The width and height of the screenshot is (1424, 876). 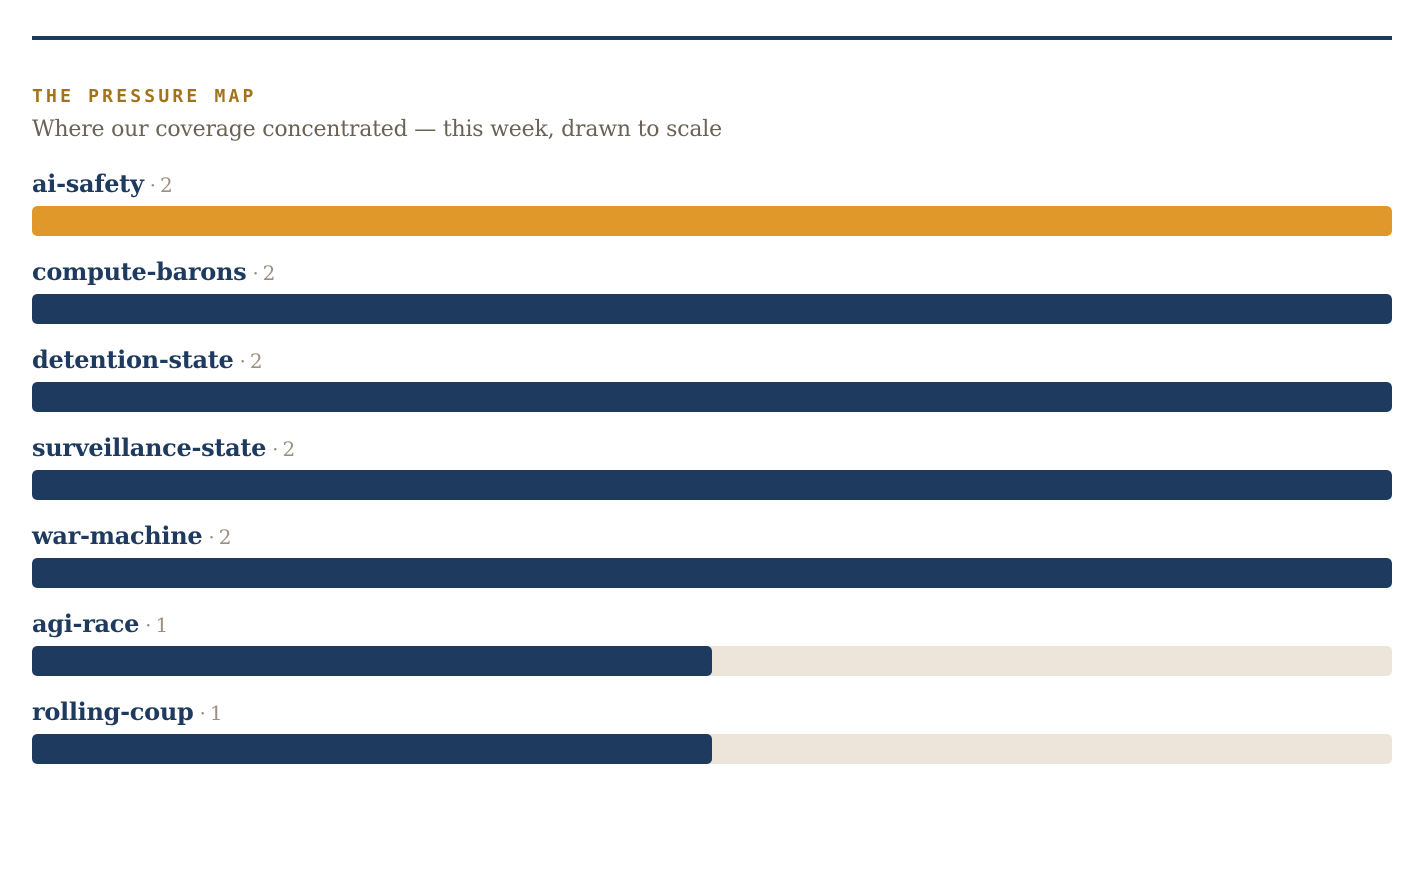 What do you see at coordinates (88, 183) in the screenshot?
I see `category-label: ai-safety` at bounding box center [88, 183].